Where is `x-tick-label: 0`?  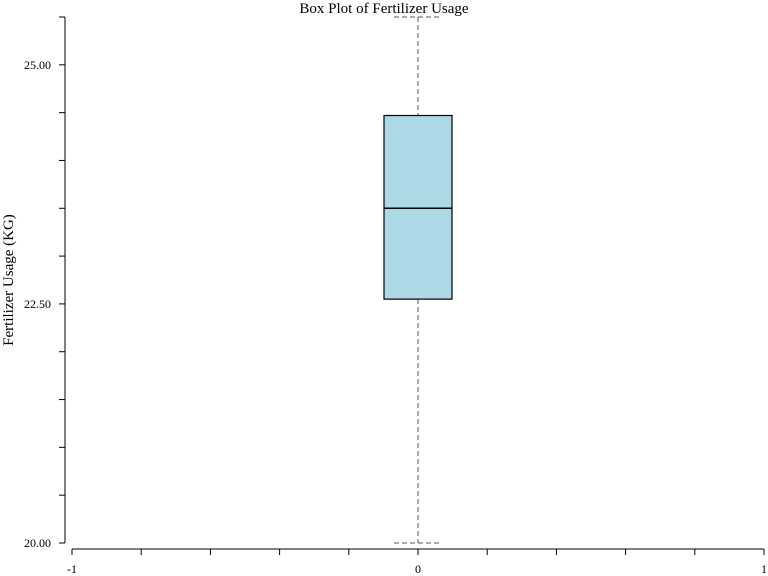
x-tick-label: 0 is located at coordinates (418, 569).